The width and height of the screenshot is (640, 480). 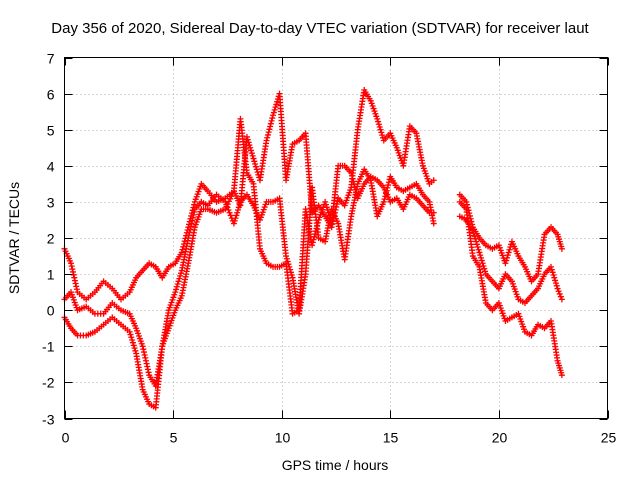 I want to click on x-tick-label: 5, so click(x=174, y=438).